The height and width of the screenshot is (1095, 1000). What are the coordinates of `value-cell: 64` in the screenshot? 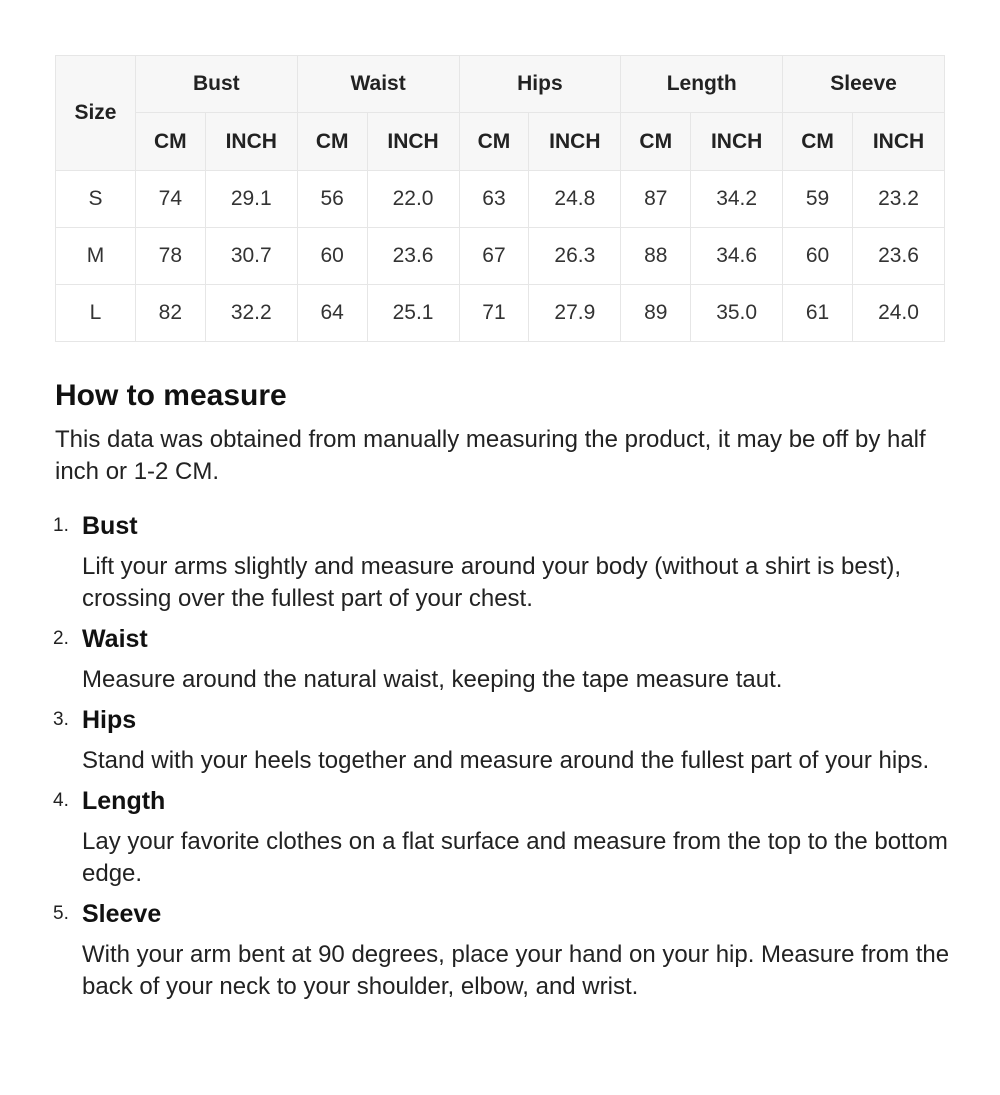 It's located at (332, 313).